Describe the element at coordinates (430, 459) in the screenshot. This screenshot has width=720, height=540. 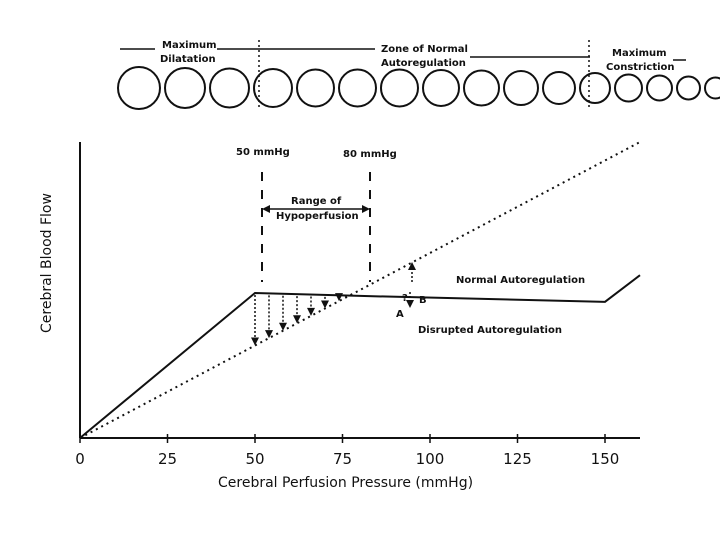
I see `x-tick-label: 100` at that location.